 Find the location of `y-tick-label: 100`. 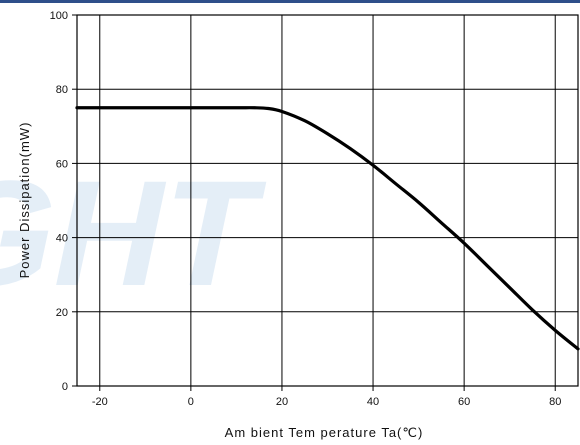

y-tick-label: 100 is located at coordinates (59, 16).